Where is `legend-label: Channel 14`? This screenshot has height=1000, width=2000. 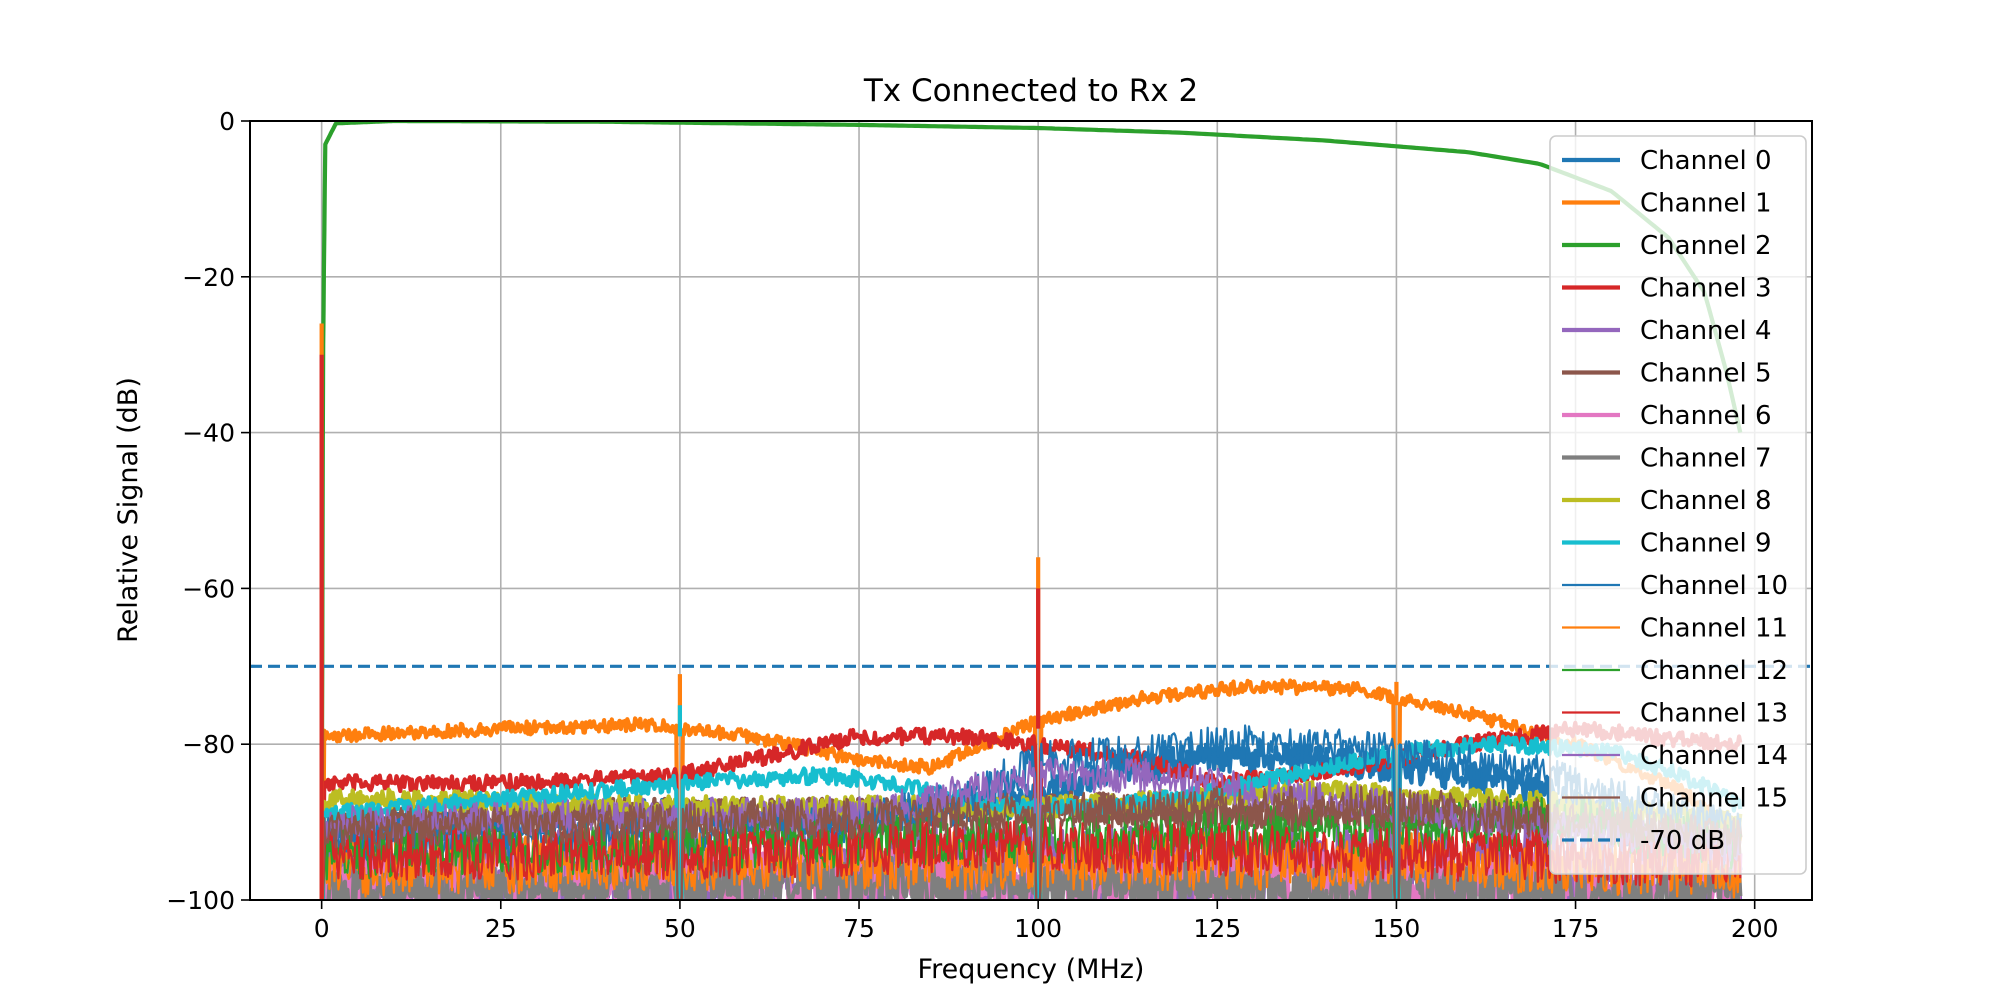 legend-label: Channel 14 is located at coordinates (1714, 756).